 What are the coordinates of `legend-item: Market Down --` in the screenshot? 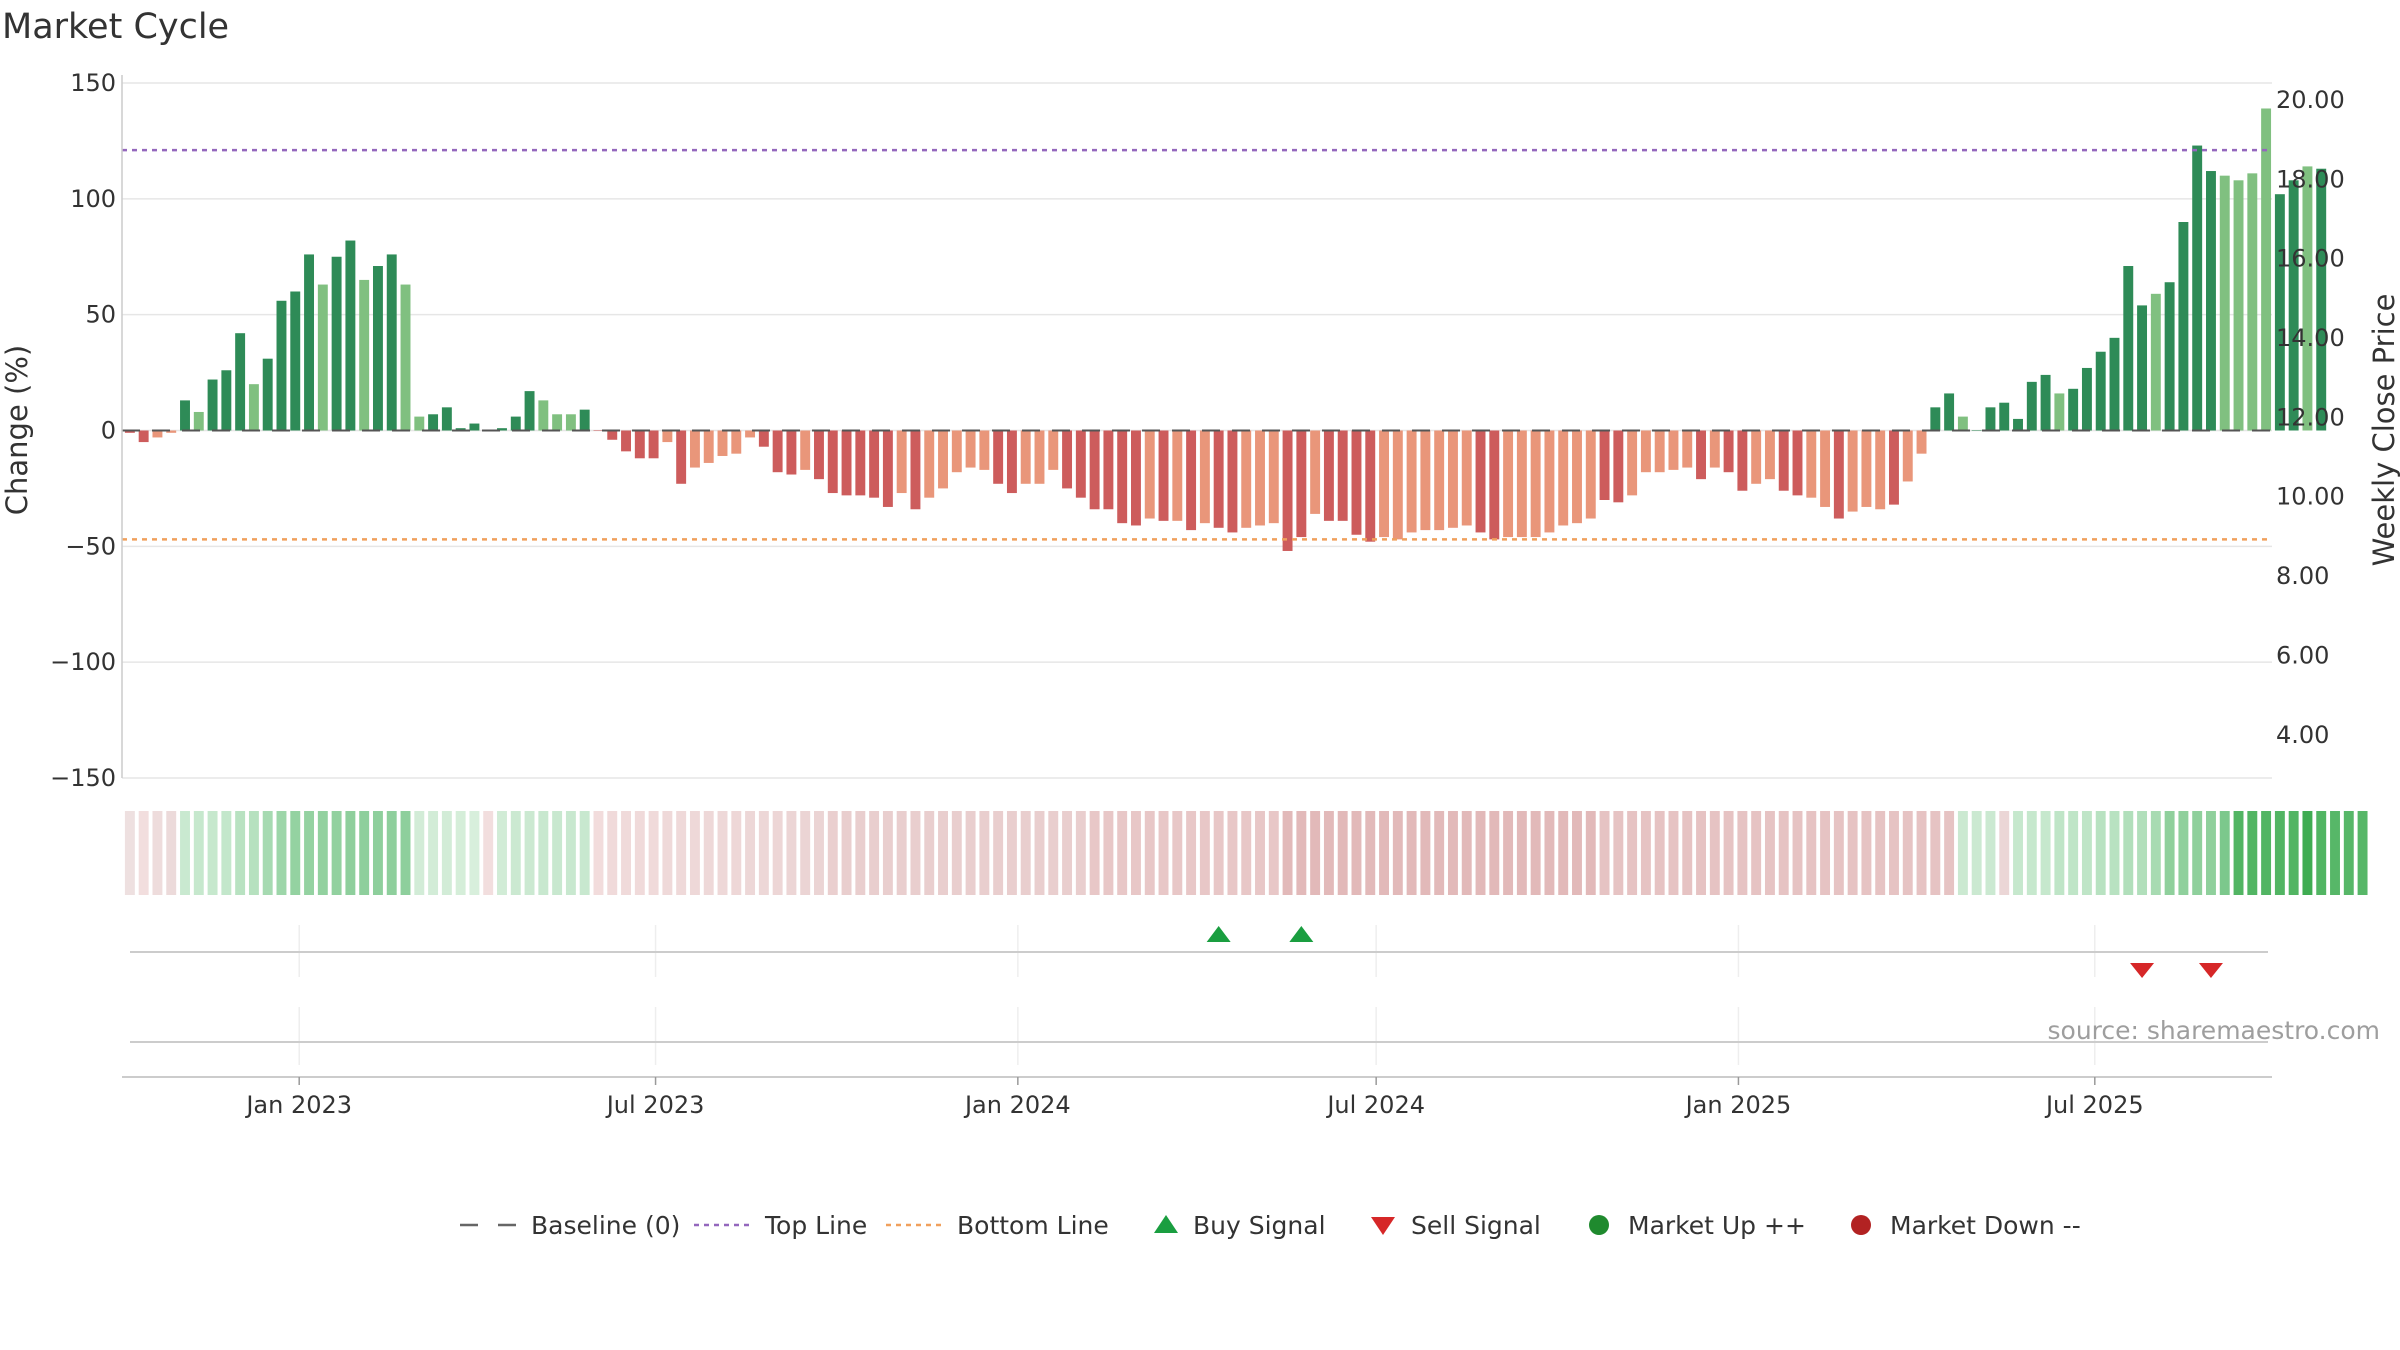 It's located at (1966, 1225).